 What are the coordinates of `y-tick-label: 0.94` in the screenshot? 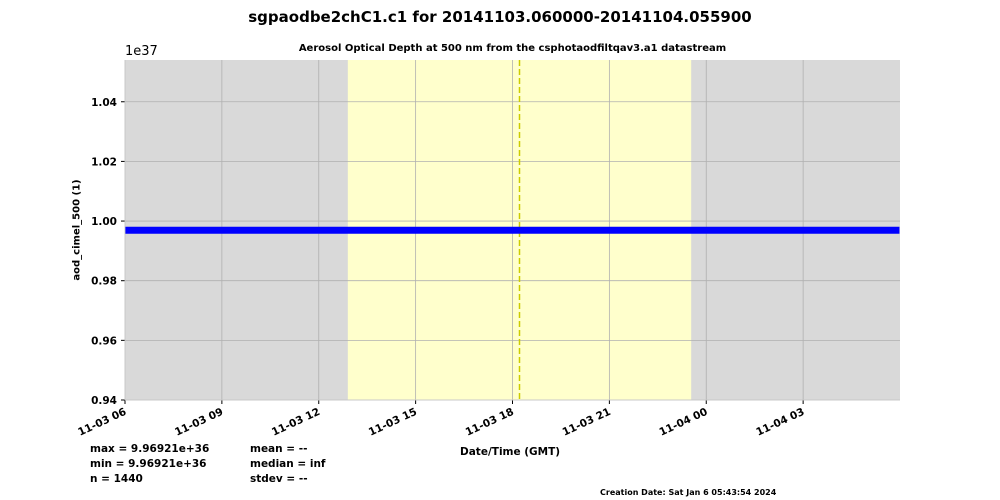 It's located at (104, 401).